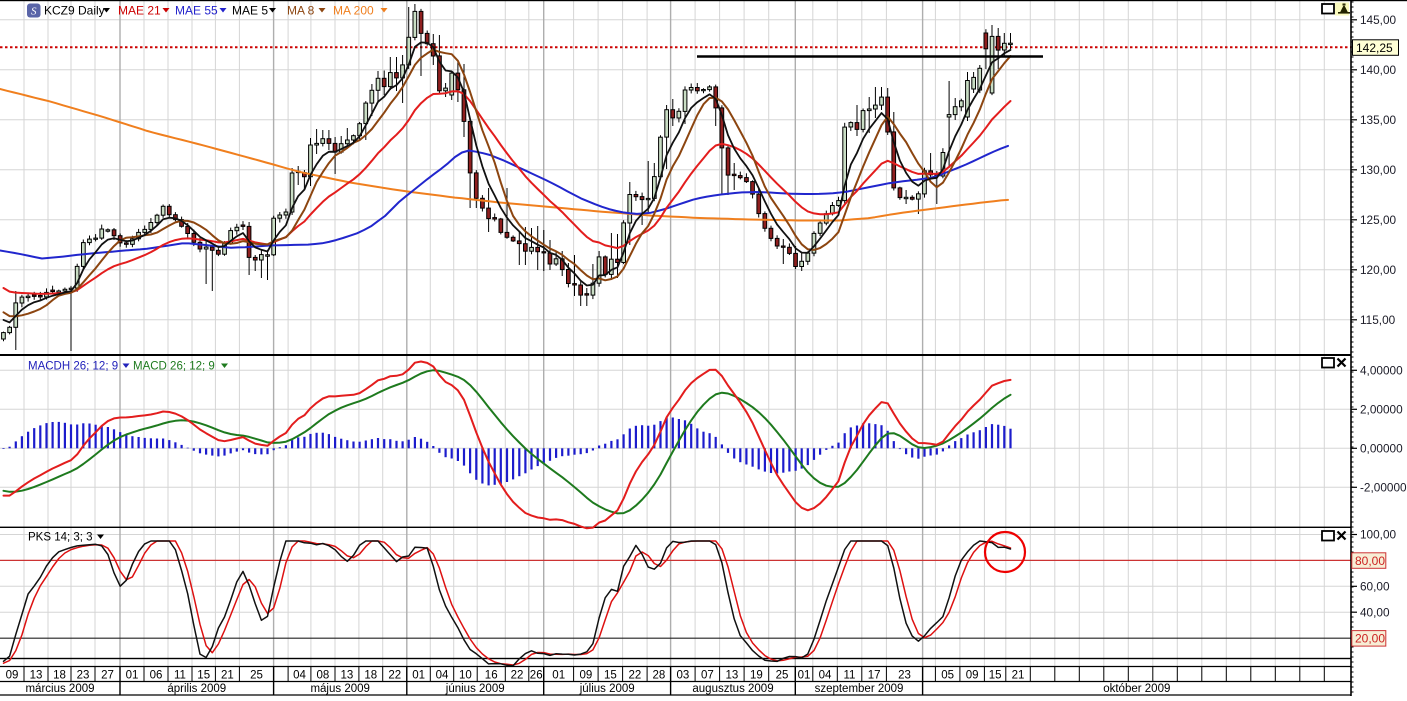  I want to click on svg-text: 115,00, so click(1378, 320).